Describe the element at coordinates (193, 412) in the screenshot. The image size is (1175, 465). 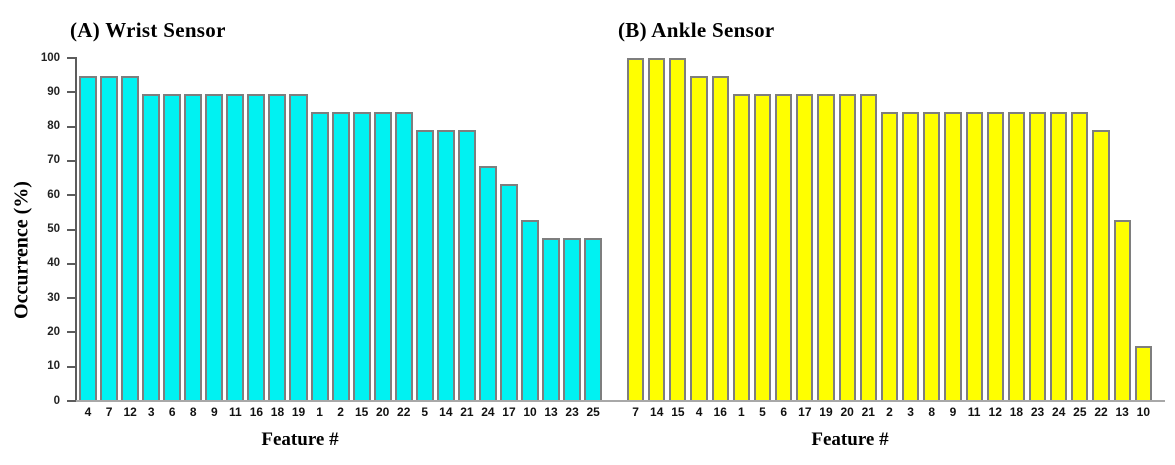
I see `x-tick-label: 8` at that location.